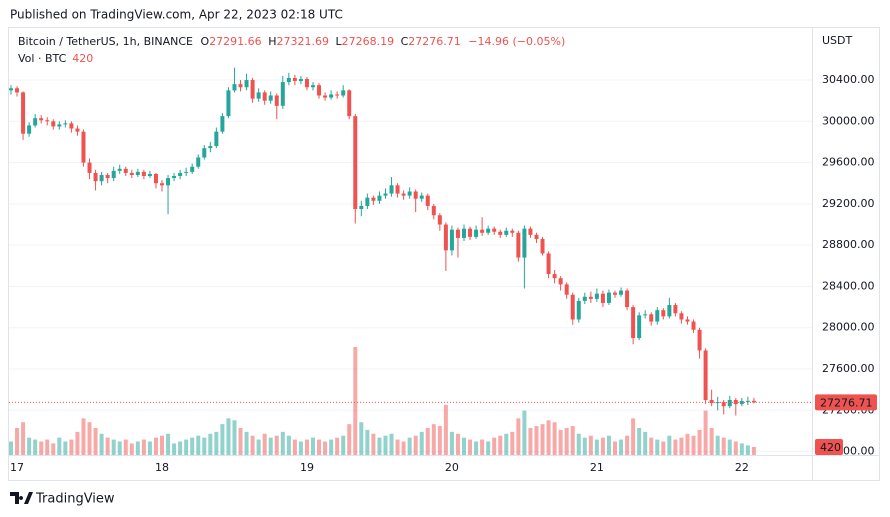 This screenshot has height=517, width=890. What do you see at coordinates (837, 40) in the screenshot?
I see `currency: USDT` at bounding box center [837, 40].